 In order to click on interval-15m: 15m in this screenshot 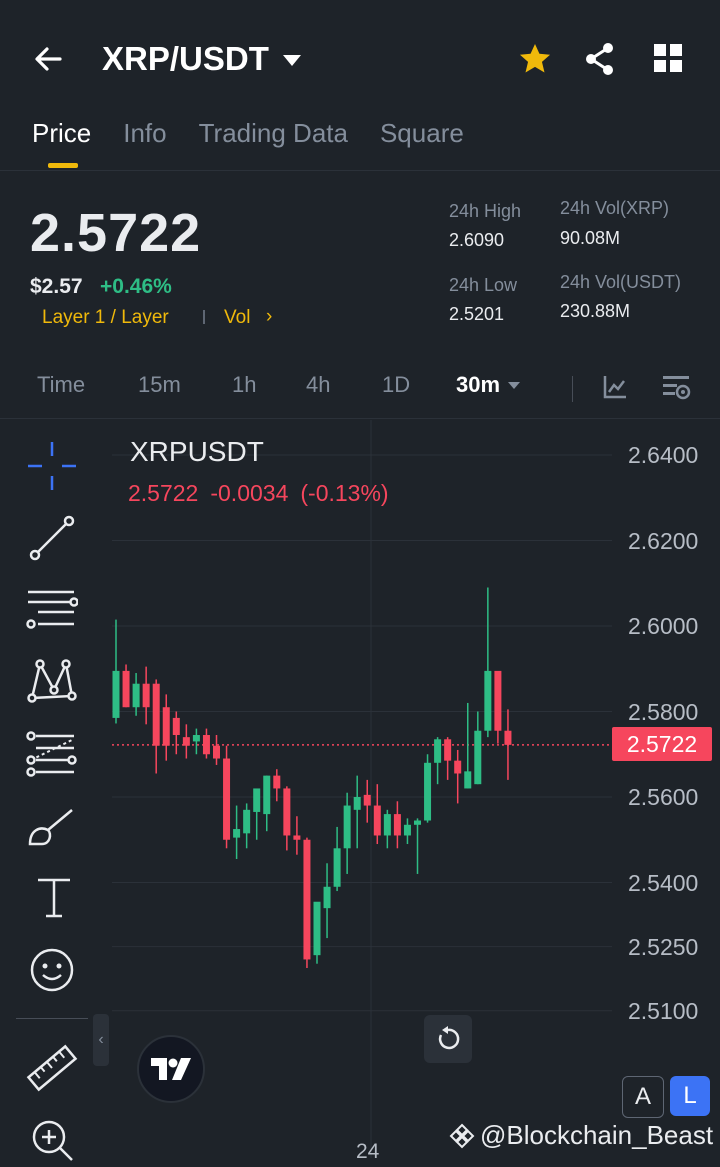, I will do `click(159, 384)`.